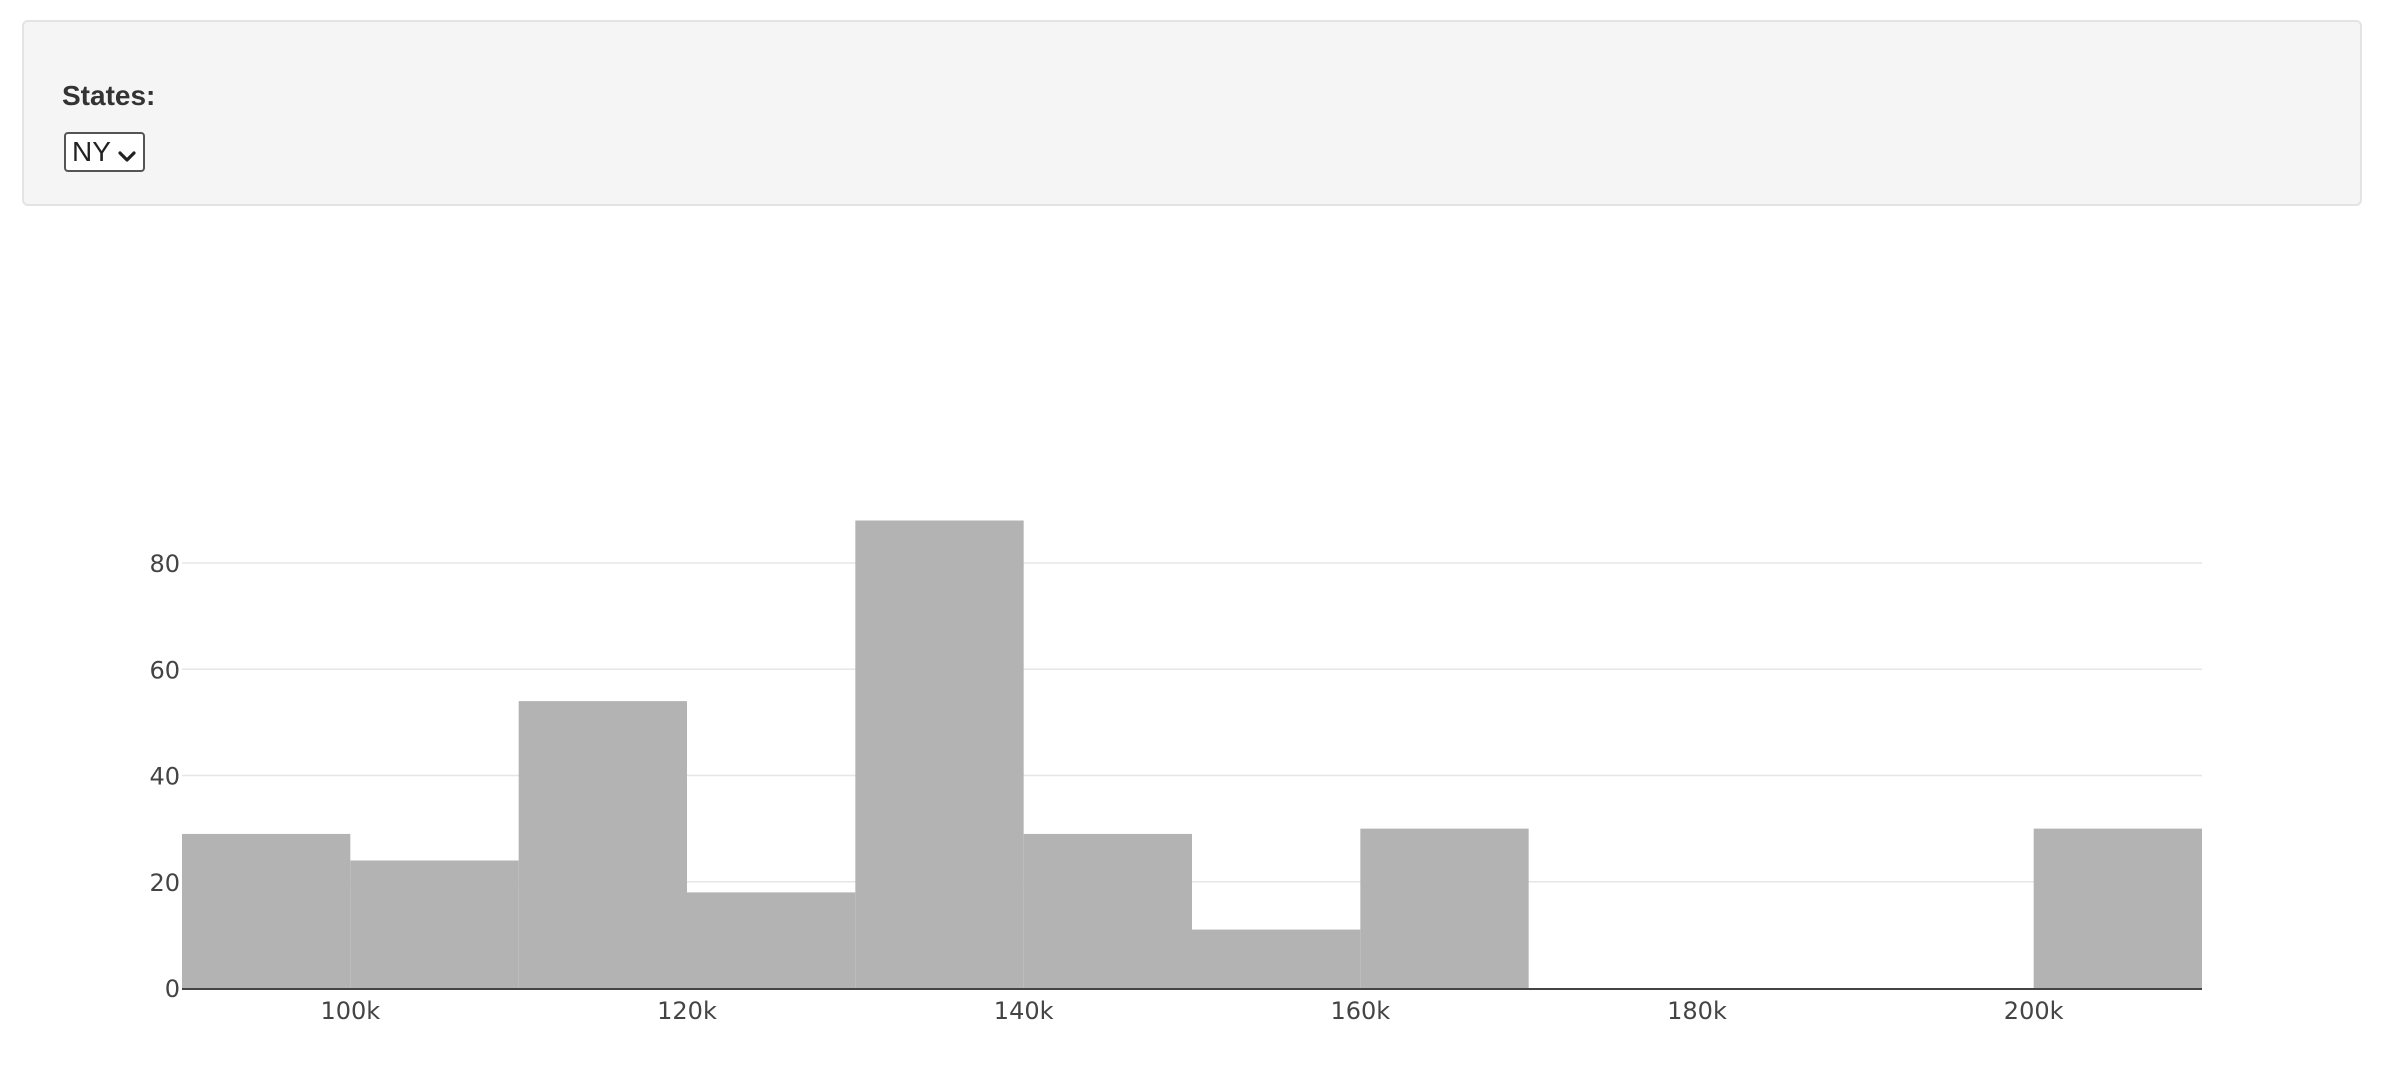 This screenshot has width=2390, height=1065. What do you see at coordinates (164, 564) in the screenshot?
I see `y-tick-label: 80` at bounding box center [164, 564].